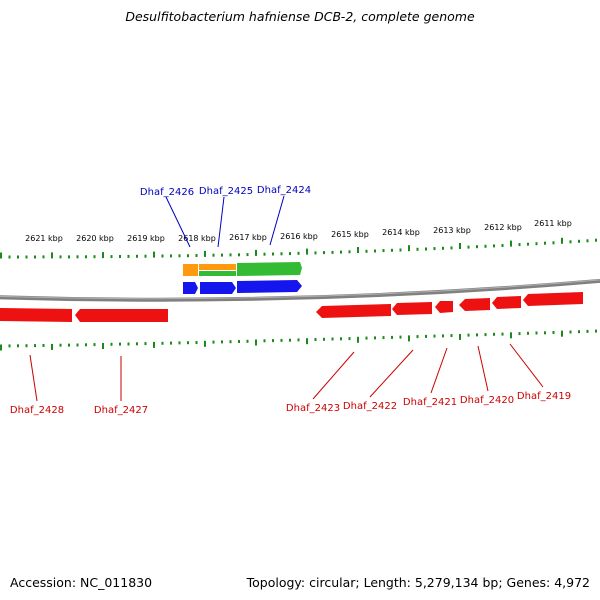 This screenshot has height=600, width=600. Describe the element at coordinates (284, 190) in the screenshot. I see `gene-label-dhaf-2424: Dhaf_2424` at that location.